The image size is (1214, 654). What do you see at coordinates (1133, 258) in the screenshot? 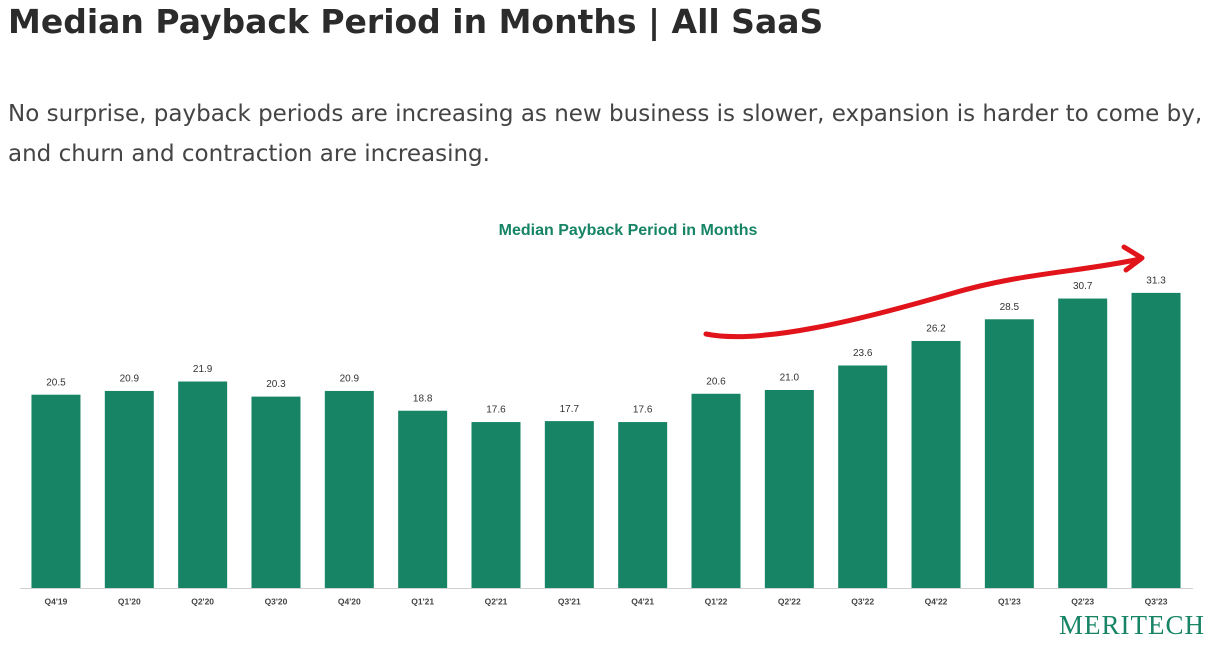
I see `annotation-arrowhead` at bounding box center [1133, 258].